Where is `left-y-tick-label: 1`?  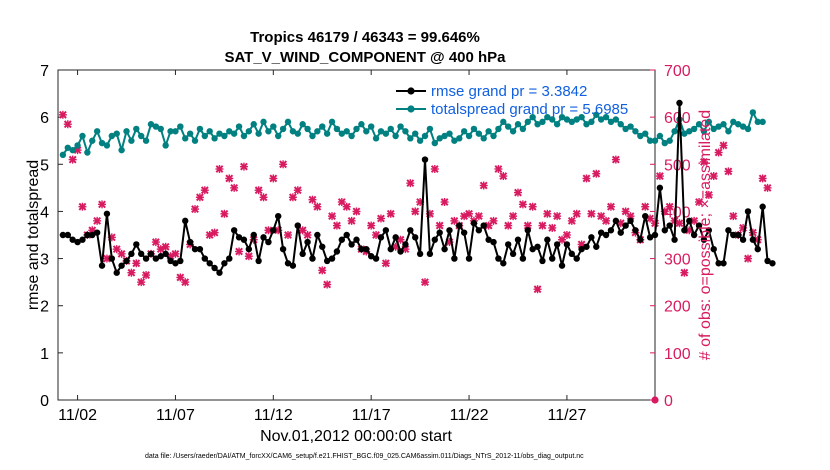
left-y-tick-label: 1 is located at coordinates (44, 354).